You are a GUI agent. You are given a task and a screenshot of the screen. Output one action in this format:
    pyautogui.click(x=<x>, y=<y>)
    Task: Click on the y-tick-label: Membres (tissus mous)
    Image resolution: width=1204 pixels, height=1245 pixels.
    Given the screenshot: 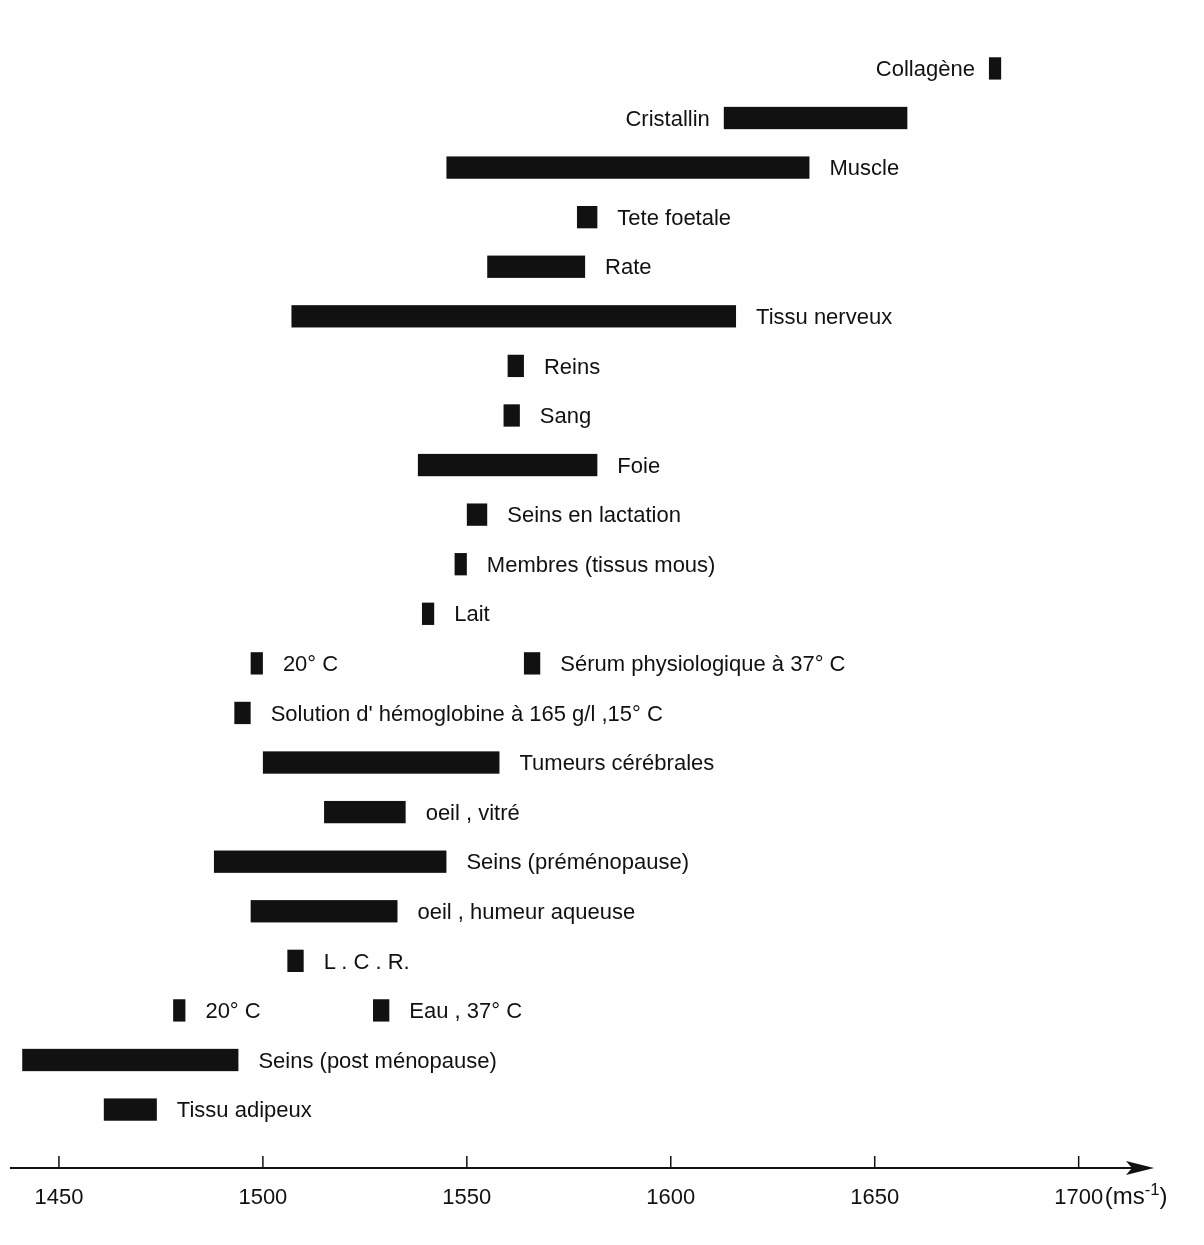 What is the action you would take?
    pyautogui.click(x=601, y=564)
    